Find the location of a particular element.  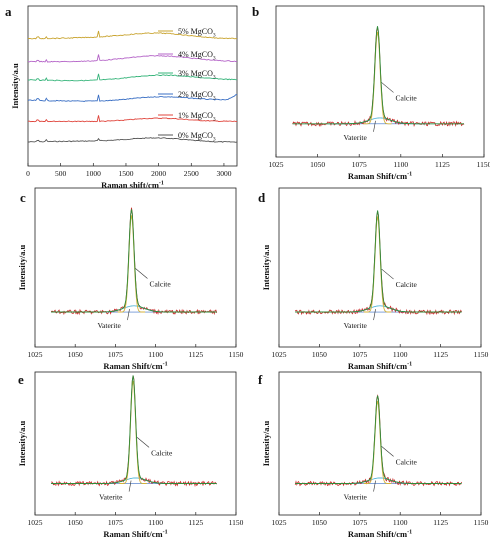

legend-label: 3% MgCO3 is located at coordinates (197, 75).